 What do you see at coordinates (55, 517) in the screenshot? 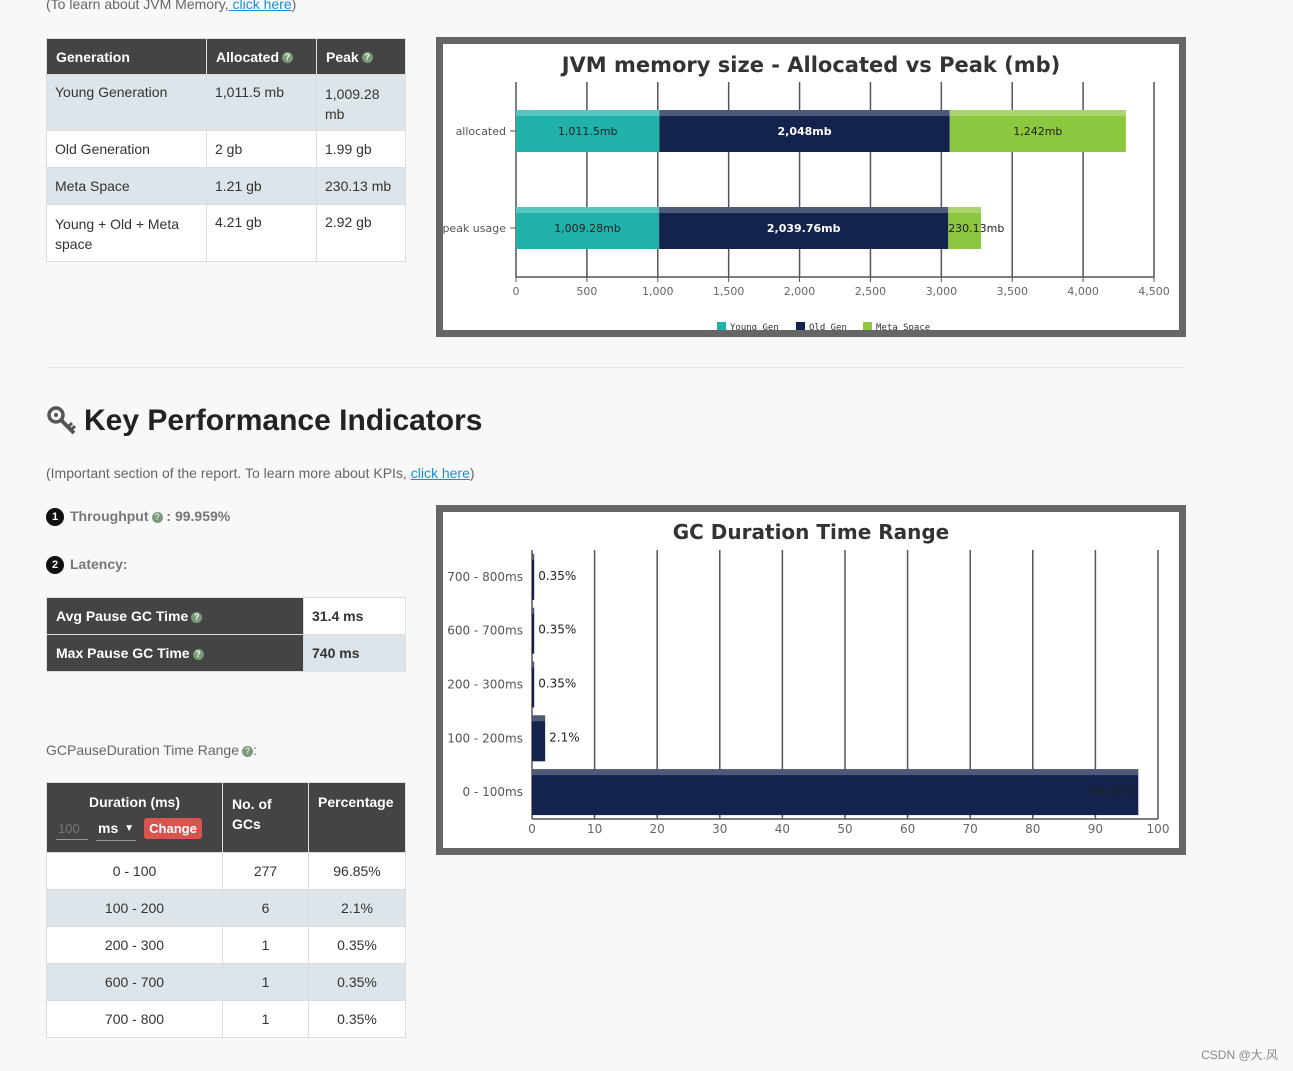
I see `throughput-number-badge: 1` at bounding box center [55, 517].